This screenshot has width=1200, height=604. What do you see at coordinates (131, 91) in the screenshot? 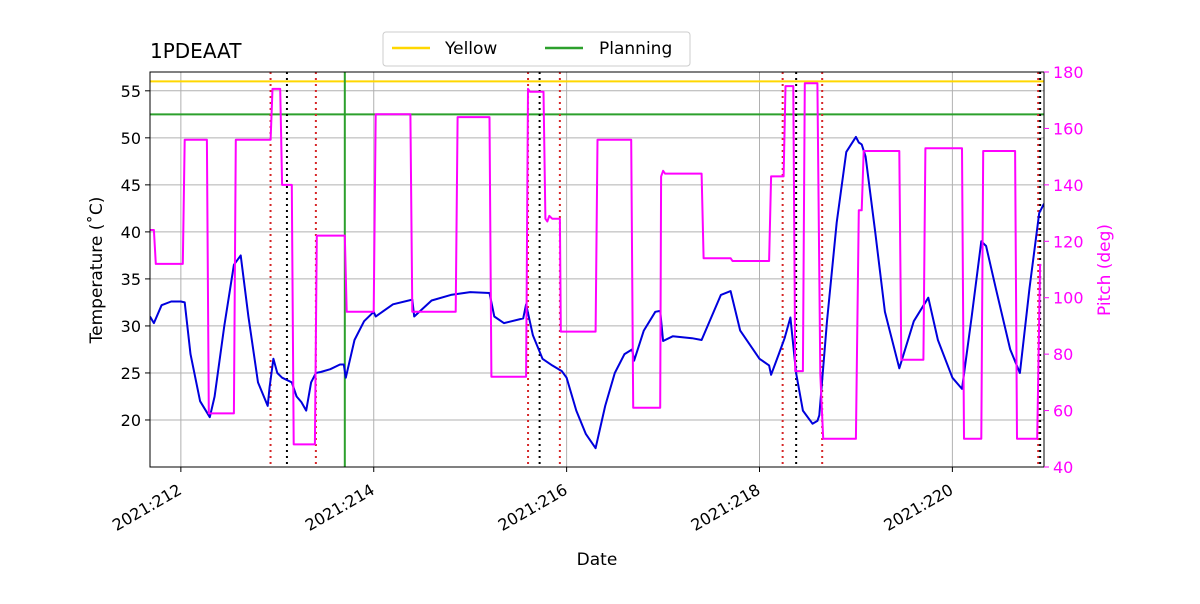
I see `y-left-tick-label-7: 55` at bounding box center [131, 91].